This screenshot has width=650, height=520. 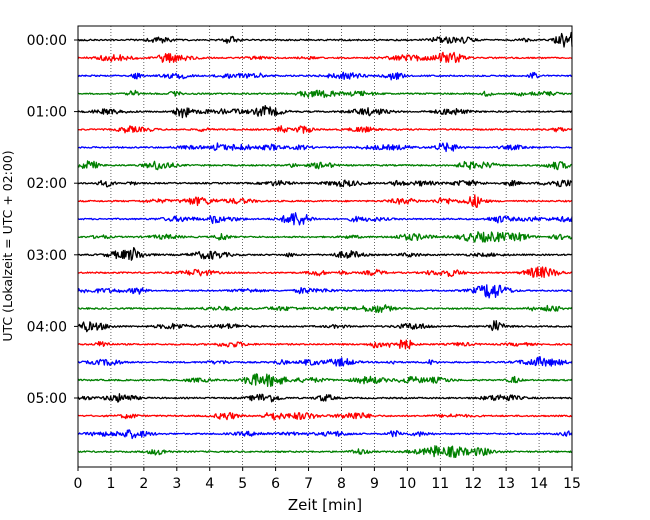 I want to click on x-tick-label: 6, so click(x=275, y=484).